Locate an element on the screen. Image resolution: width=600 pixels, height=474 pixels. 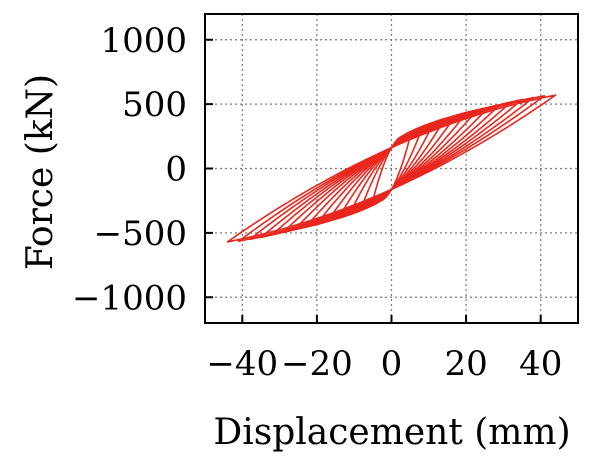
x-tick-label: 40 is located at coordinates (540, 364).